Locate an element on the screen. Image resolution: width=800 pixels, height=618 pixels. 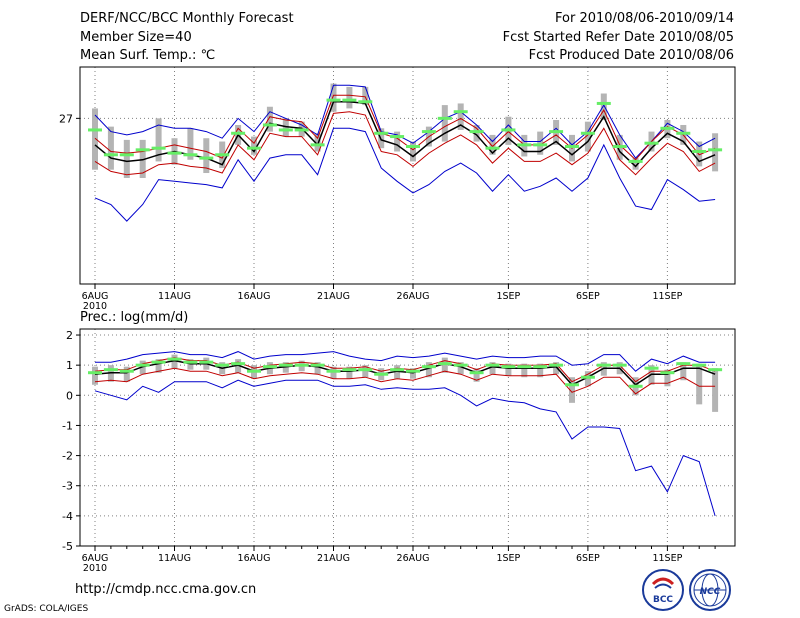
temp-ytick-label: 27 is located at coordinates (66, 118).